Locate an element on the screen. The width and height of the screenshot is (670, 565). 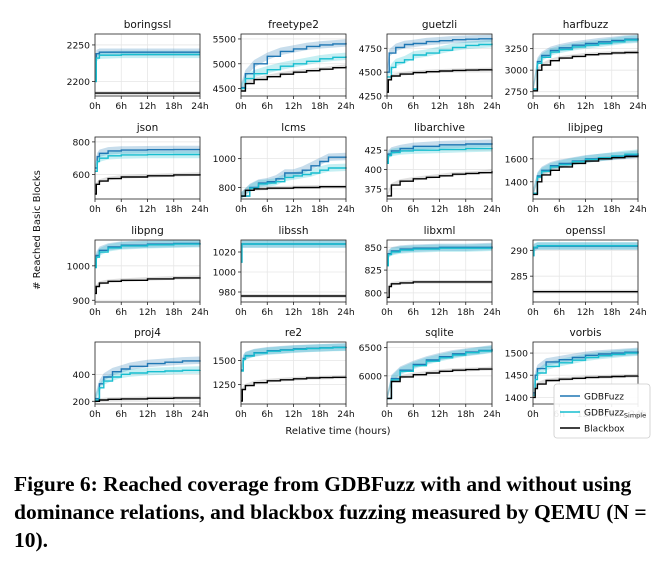
y-tick-label: 3250 is located at coordinates (517, 49).